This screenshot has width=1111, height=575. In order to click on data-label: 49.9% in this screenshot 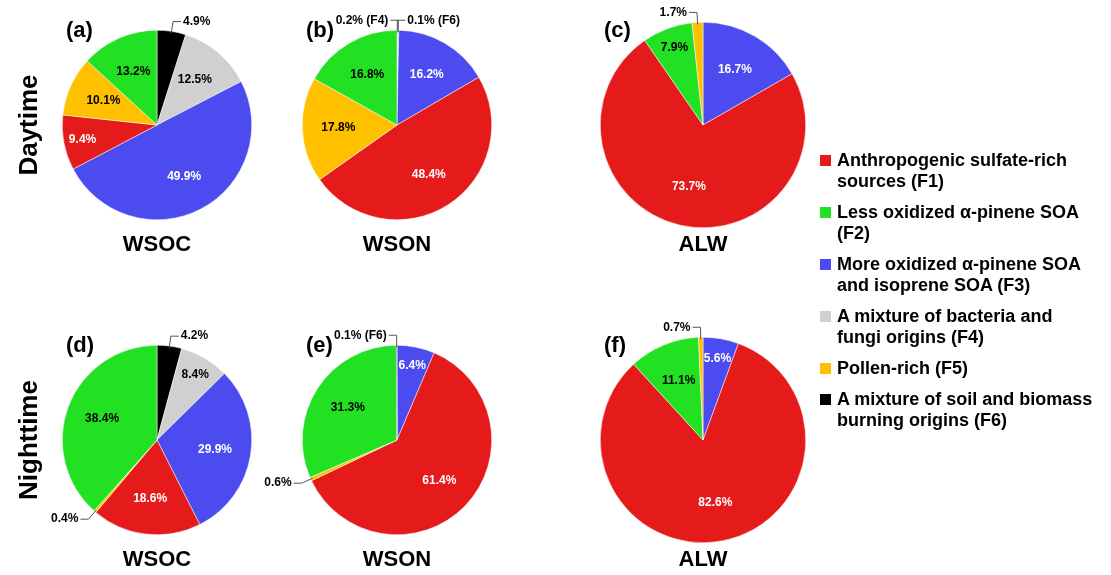, I will do `click(184, 176)`.